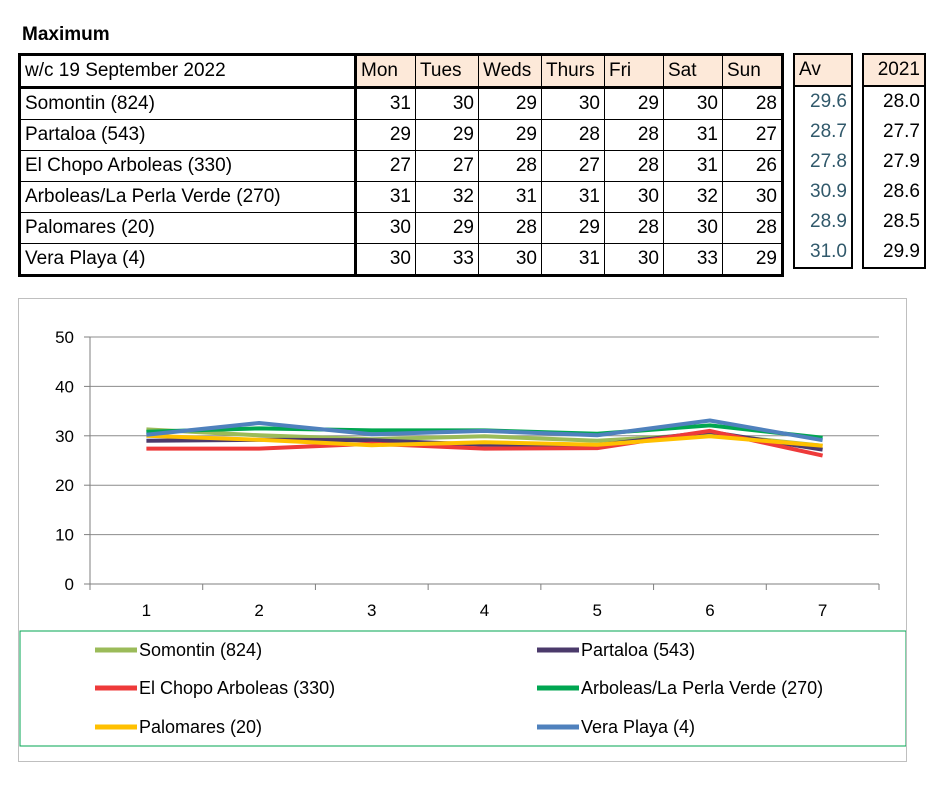 The width and height of the screenshot is (944, 800). I want to click on average-column-table: Av 29.6 28.7 27.8 30.9 28.9 31.0, so click(823, 161).